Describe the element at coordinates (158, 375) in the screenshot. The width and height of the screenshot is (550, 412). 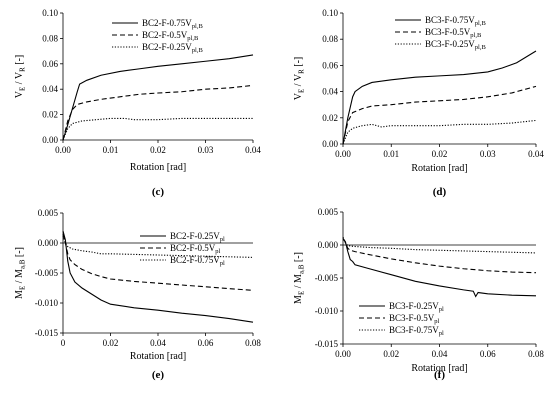
I see `panel-label: (e)` at that location.